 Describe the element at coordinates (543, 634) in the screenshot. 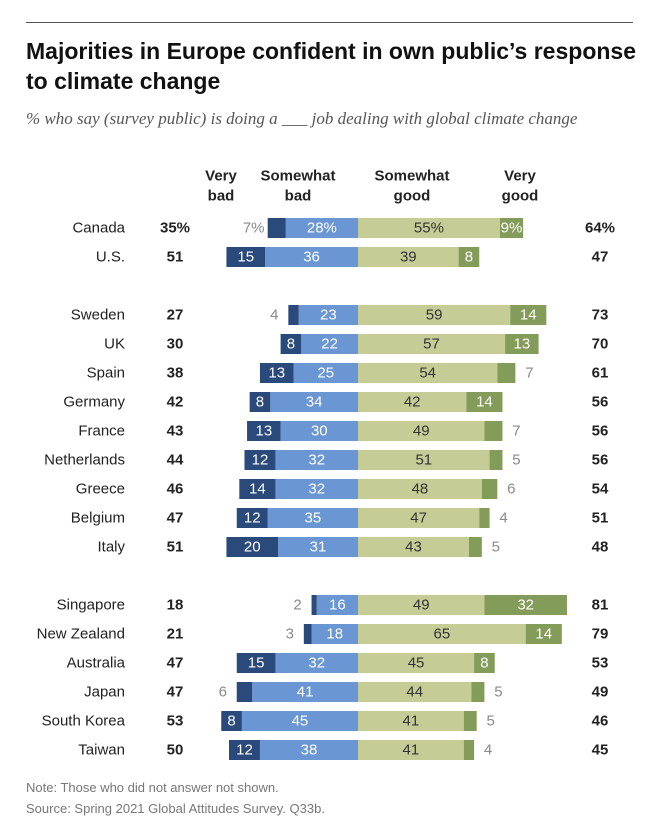

I see `value-label-very-good: 14` at that location.